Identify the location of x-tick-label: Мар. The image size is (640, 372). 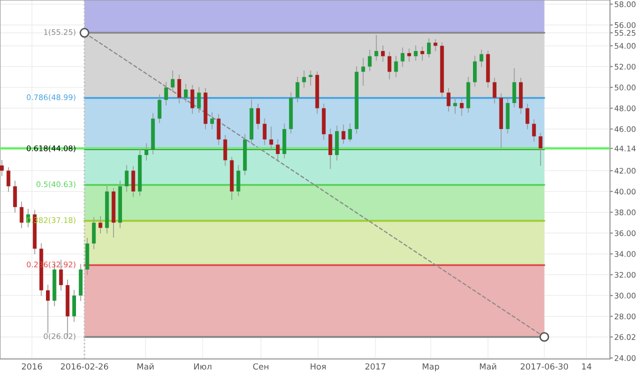
(431, 367).